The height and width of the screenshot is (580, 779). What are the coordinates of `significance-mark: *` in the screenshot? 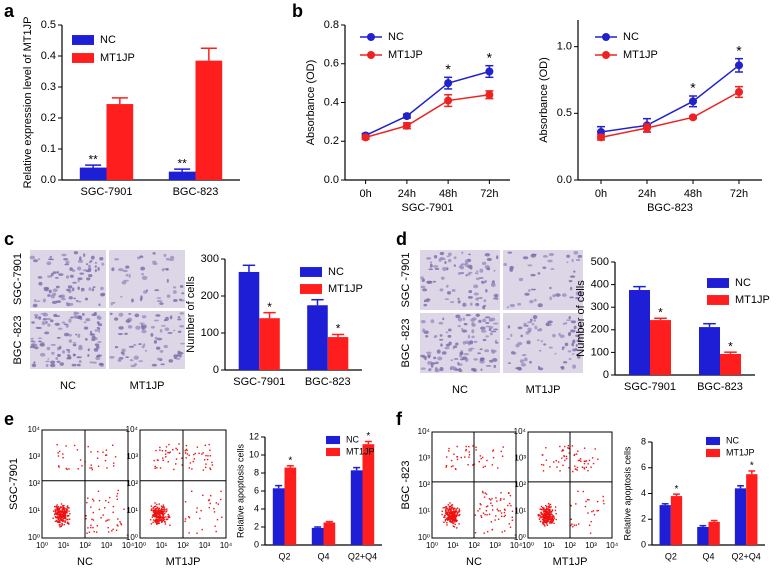 It's located at (490, 57).